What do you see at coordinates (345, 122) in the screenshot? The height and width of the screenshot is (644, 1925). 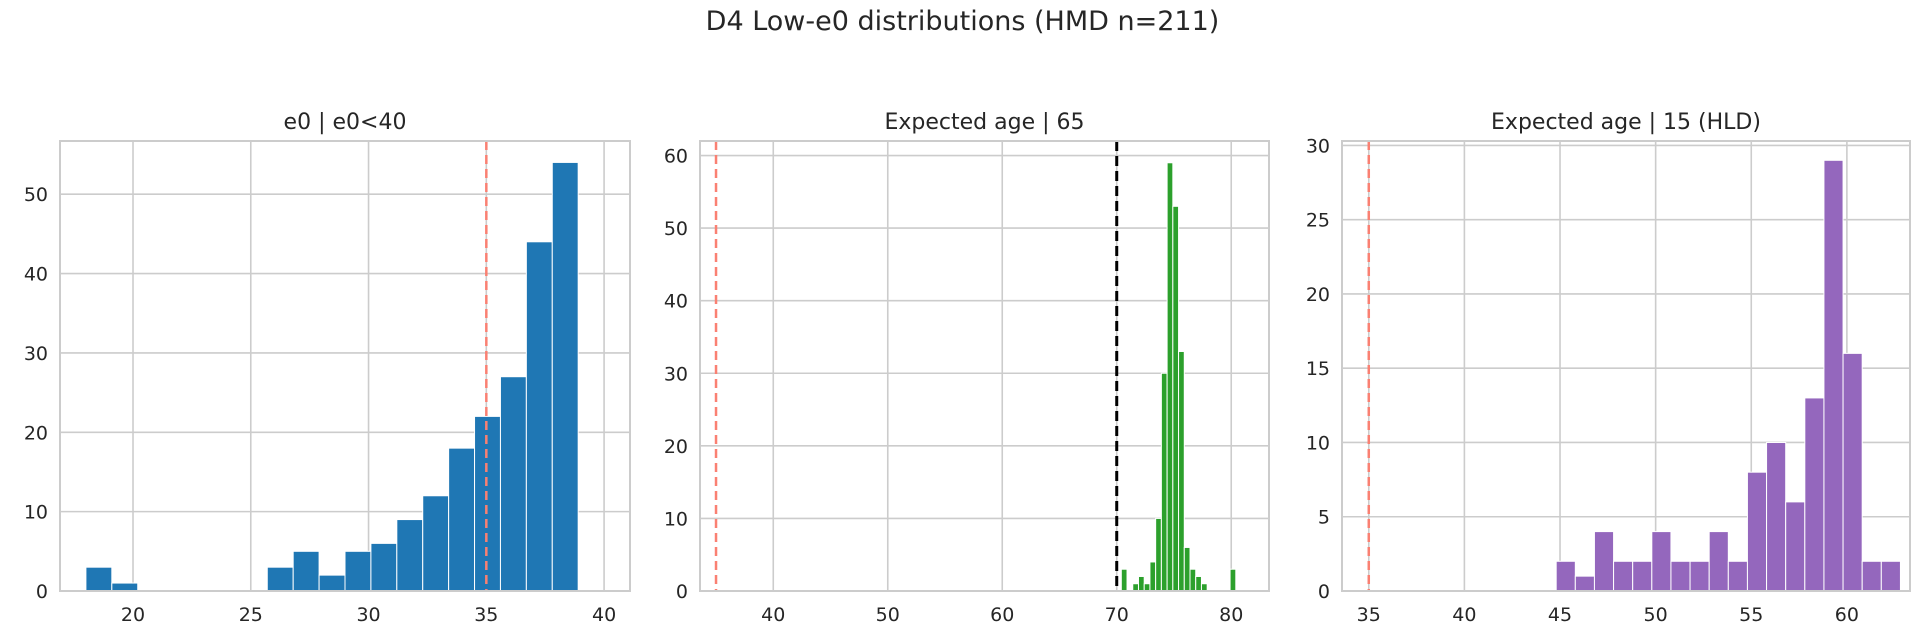 I see `panel-title: e0 | e0<40` at bounding box center [345, 122].